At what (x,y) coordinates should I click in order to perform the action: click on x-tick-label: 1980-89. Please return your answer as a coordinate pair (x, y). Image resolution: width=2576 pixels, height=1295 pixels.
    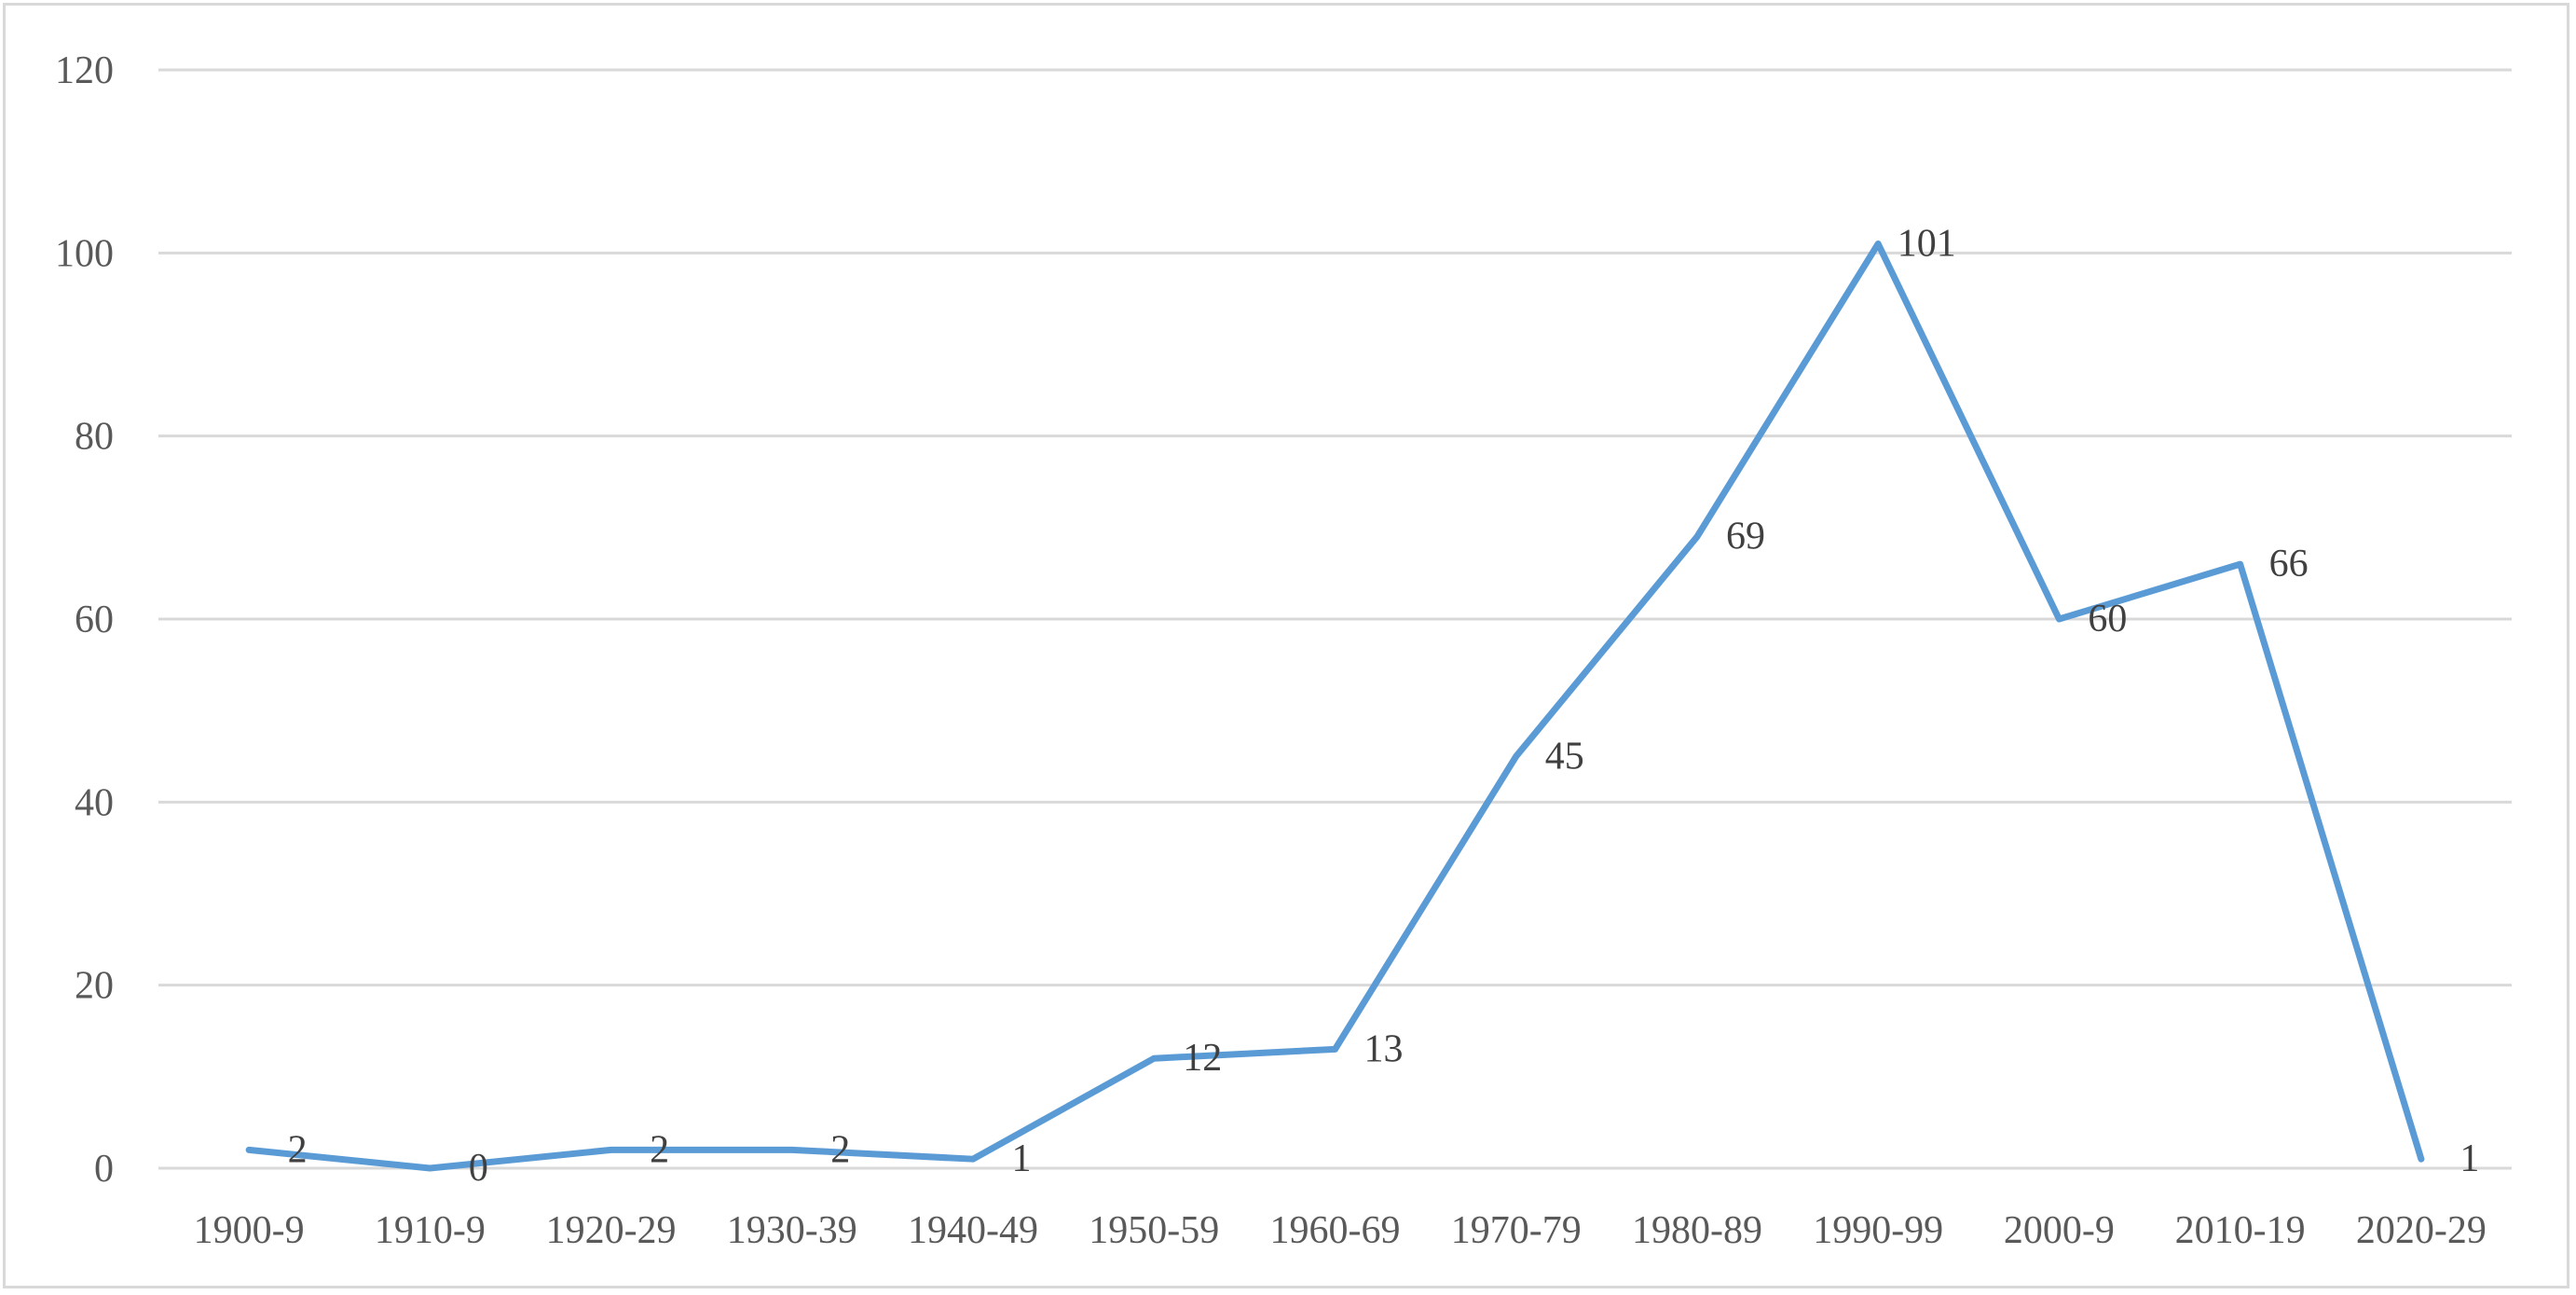
    Looking at the image, I should click on (1697, 1230).